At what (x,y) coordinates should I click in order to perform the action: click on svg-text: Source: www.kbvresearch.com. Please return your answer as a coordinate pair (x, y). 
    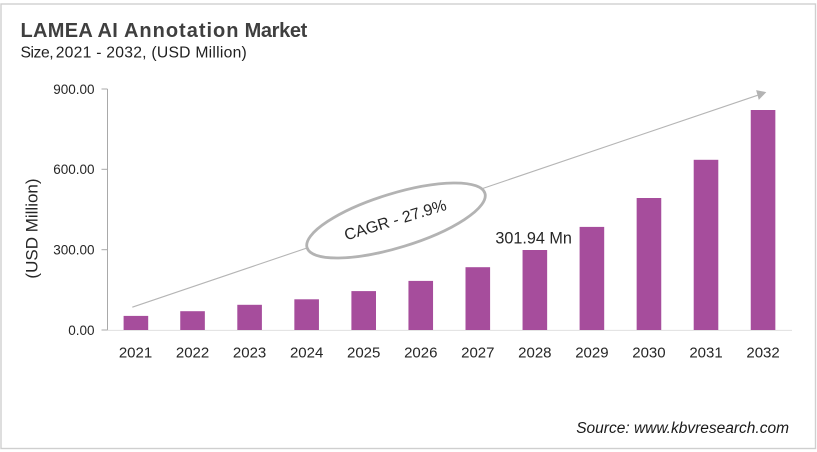
    Looking at the image, I should click on (682, 428).